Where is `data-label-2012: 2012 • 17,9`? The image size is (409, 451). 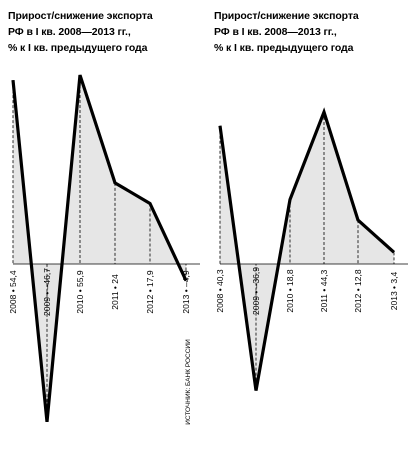
data-label-2012: 2012 • 17,9 is located at coordinates (150, 291).